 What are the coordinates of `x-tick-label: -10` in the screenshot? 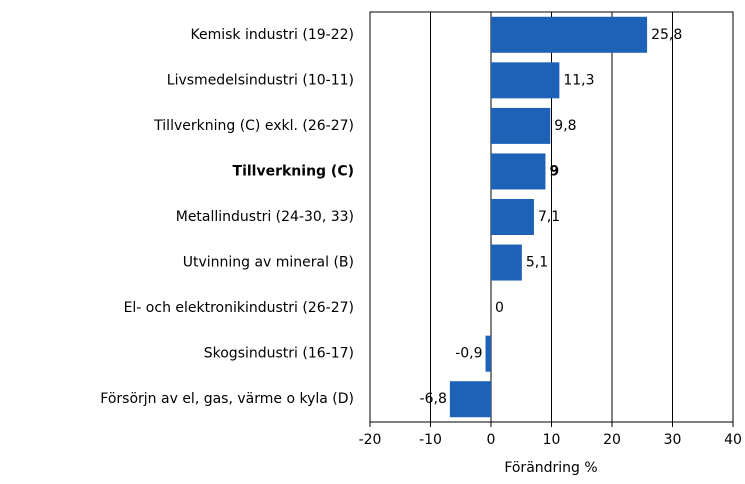 It's located at (430, 440).